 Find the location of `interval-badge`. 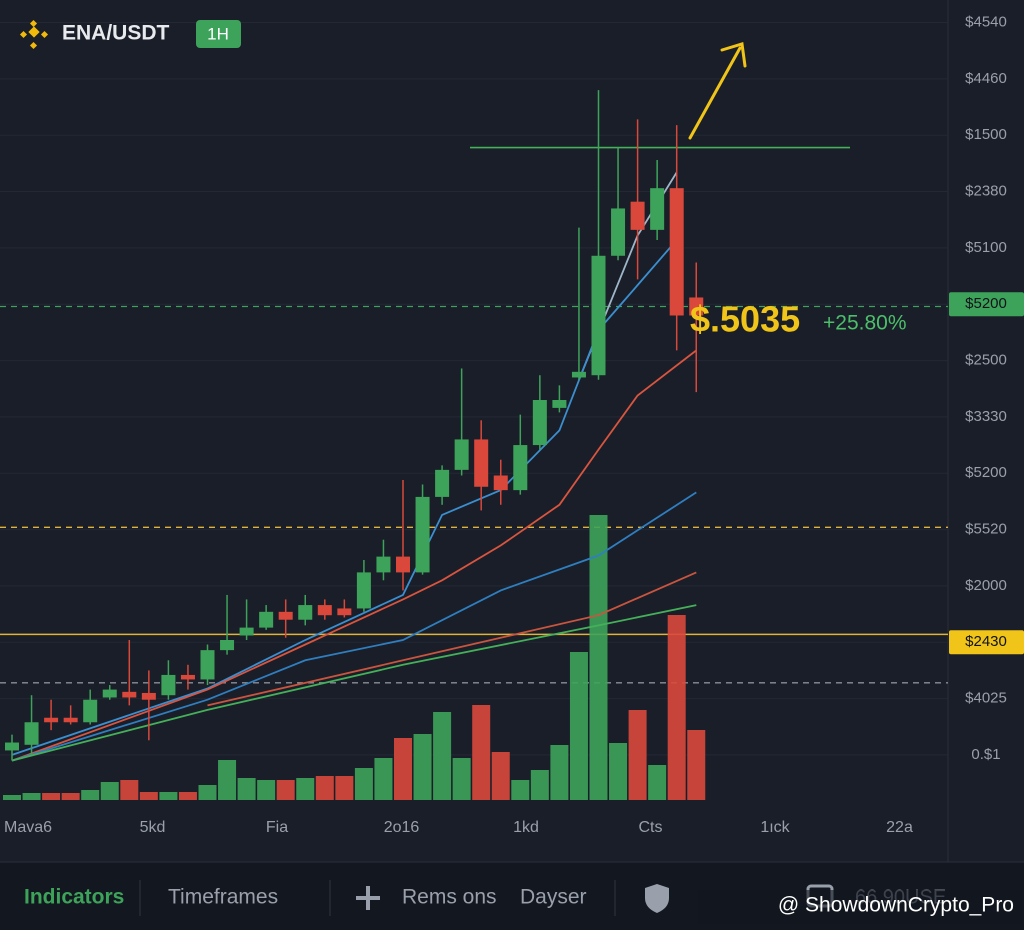

interval-badge is located at coordinates (218, 34).